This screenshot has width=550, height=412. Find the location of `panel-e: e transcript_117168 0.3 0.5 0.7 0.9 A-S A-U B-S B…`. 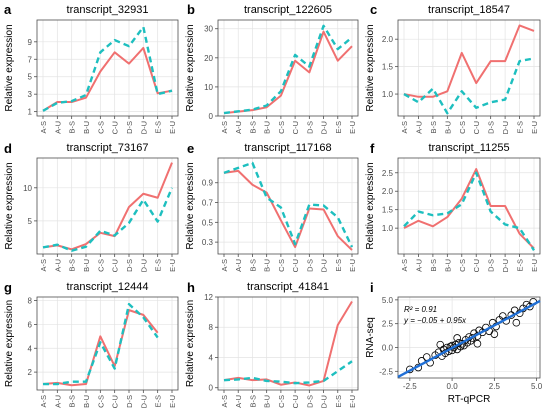

panel-e: e transcript_117168 0.3 0.5 0.7 0.9 A-S A-U B-S B… is located at coordinates (272, 206).